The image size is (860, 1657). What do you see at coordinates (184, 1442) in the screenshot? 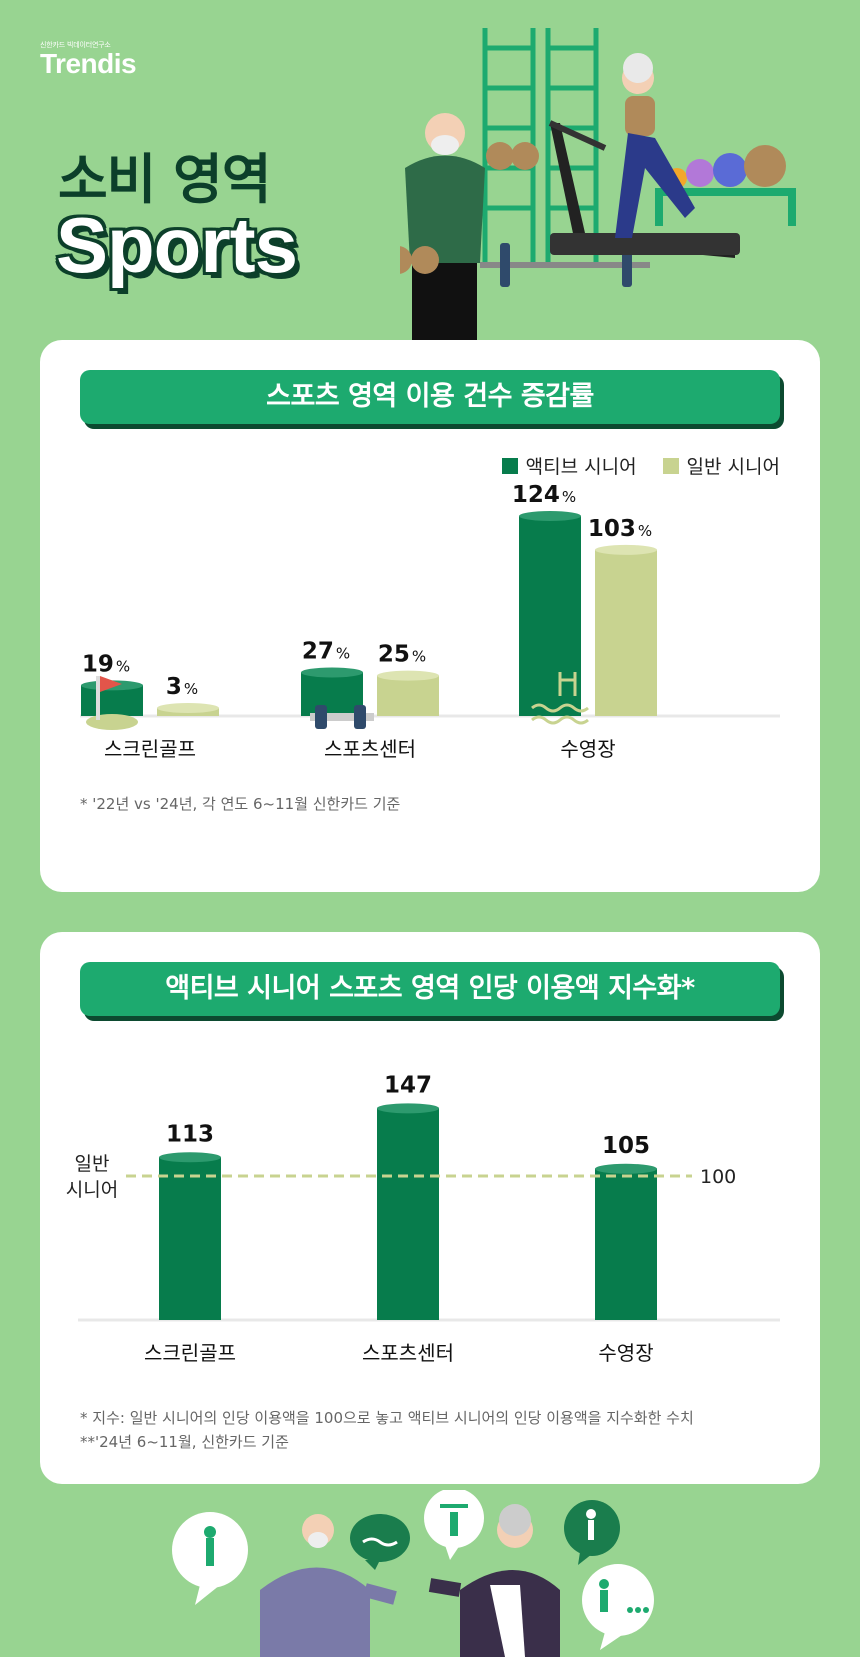
I see `spend-index-footnote-2: **'24년 6~11월, 신한카드 기준` at bounding box center [184, 1442].